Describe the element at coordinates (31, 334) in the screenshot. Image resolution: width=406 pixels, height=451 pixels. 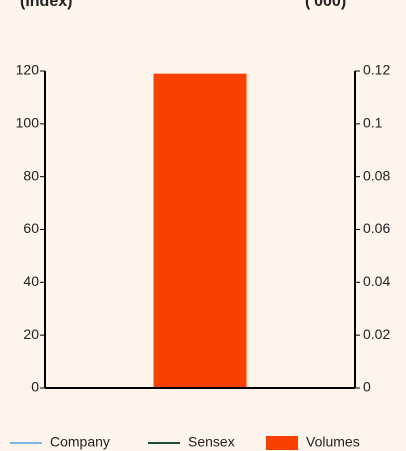
I see `y-tick-label: 20` at that location.